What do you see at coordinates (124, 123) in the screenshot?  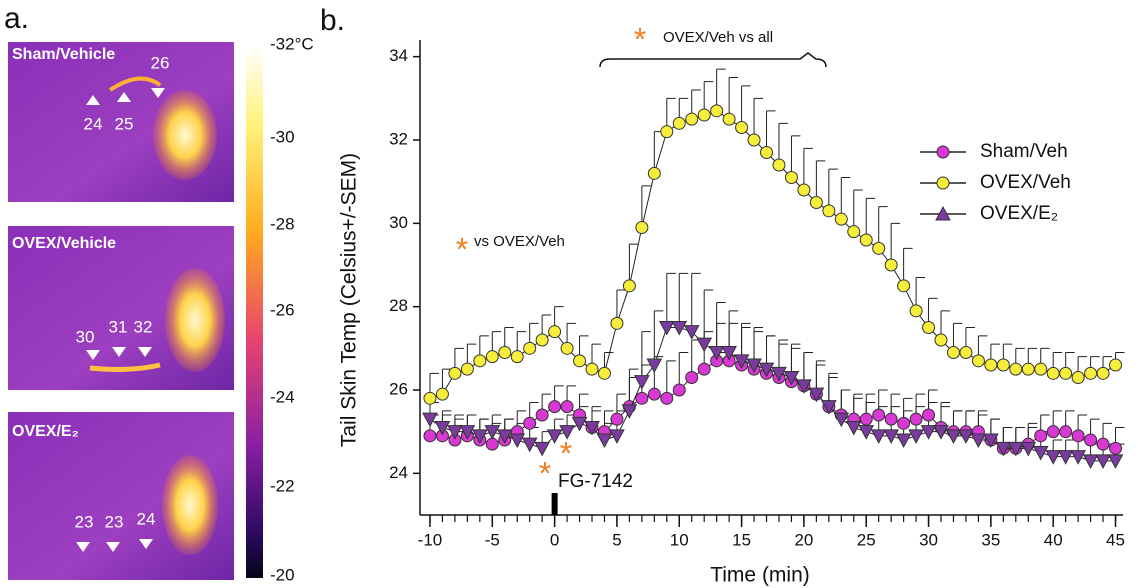 I see `reading: 25` at bounding box center [124, 123].